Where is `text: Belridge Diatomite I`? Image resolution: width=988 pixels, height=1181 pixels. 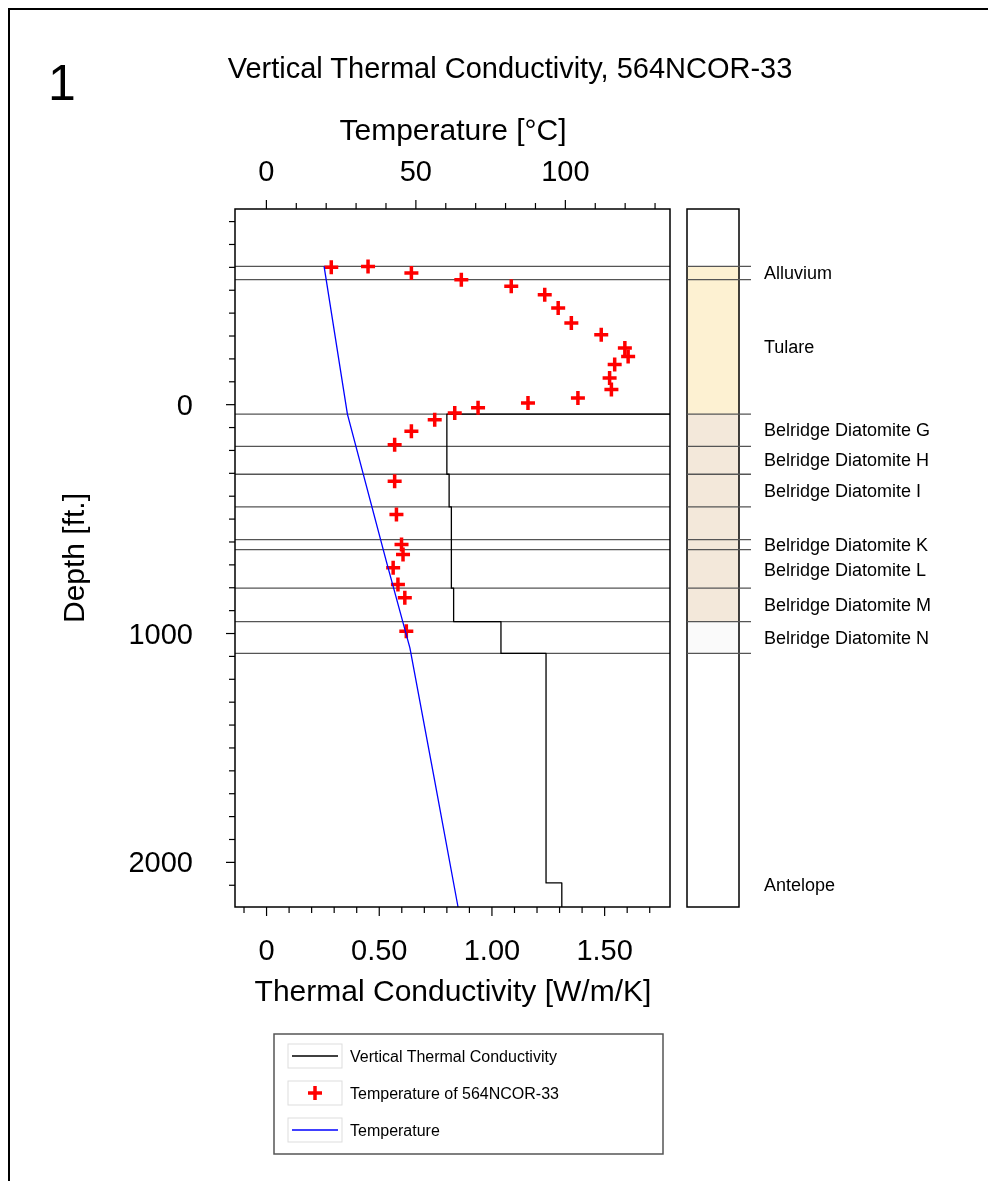 text: Belridge Diatomite I is located at coordinates (843, 490).